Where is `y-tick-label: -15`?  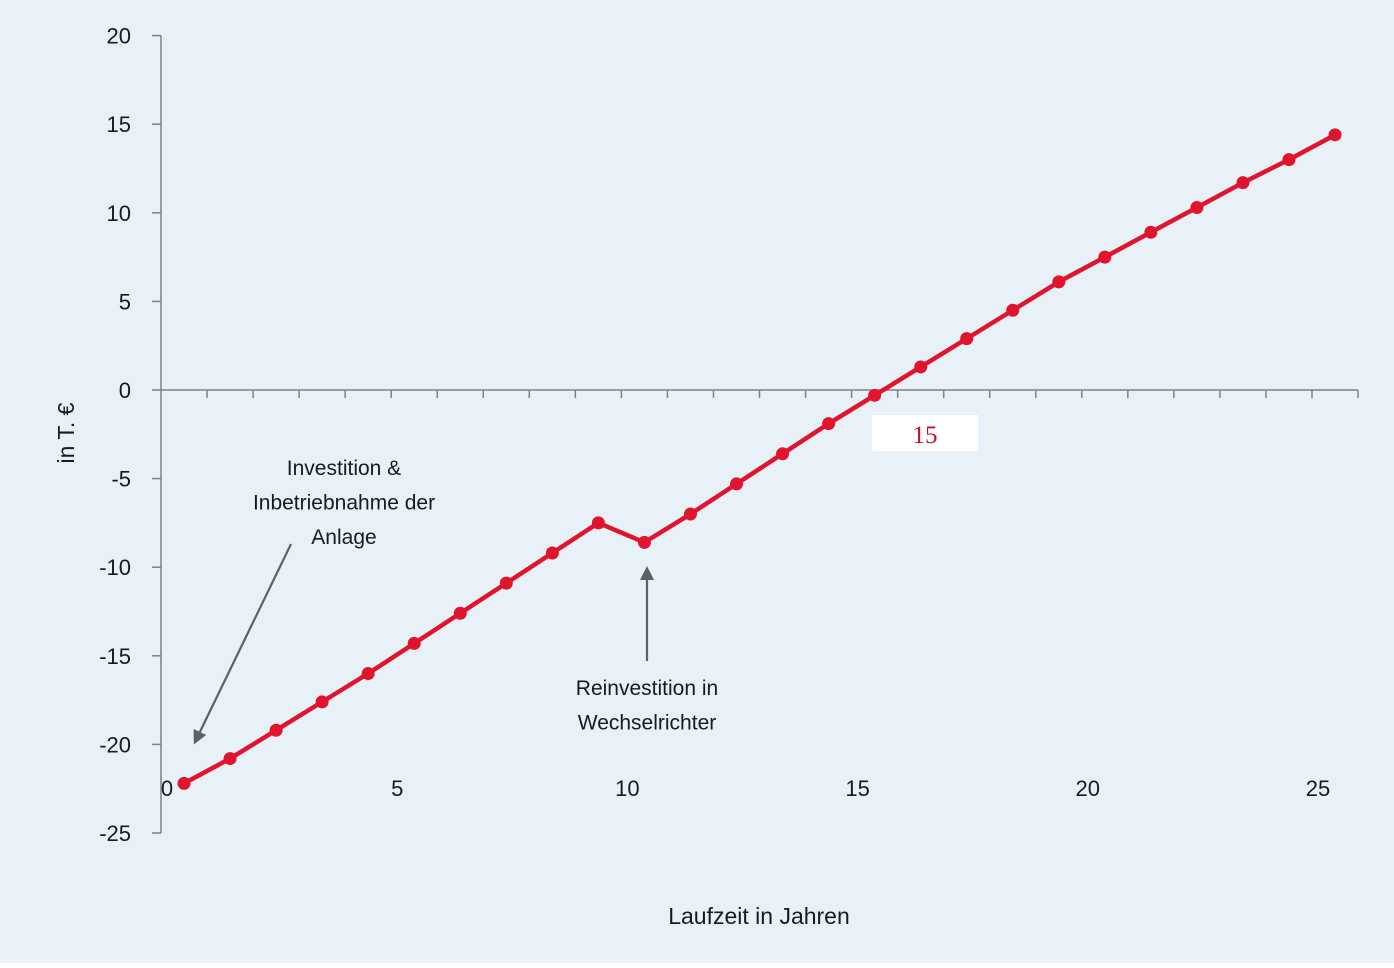 y-tick-label: -15 is located at coordinates (115, 656).